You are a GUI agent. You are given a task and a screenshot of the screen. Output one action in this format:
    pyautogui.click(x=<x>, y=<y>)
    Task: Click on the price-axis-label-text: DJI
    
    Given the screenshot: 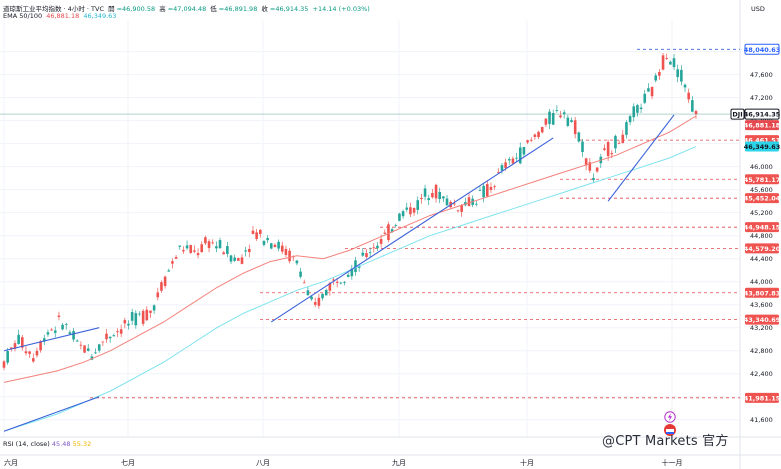 What is the action you would take?
    pyautogui.click(x=737, y=115)
    